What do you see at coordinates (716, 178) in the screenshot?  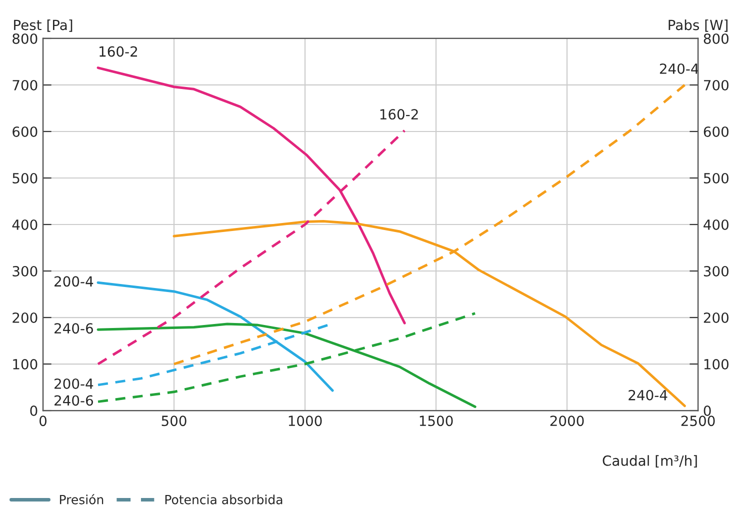 I see `y2-tick-label: 500` at bounding box center [716, 178].